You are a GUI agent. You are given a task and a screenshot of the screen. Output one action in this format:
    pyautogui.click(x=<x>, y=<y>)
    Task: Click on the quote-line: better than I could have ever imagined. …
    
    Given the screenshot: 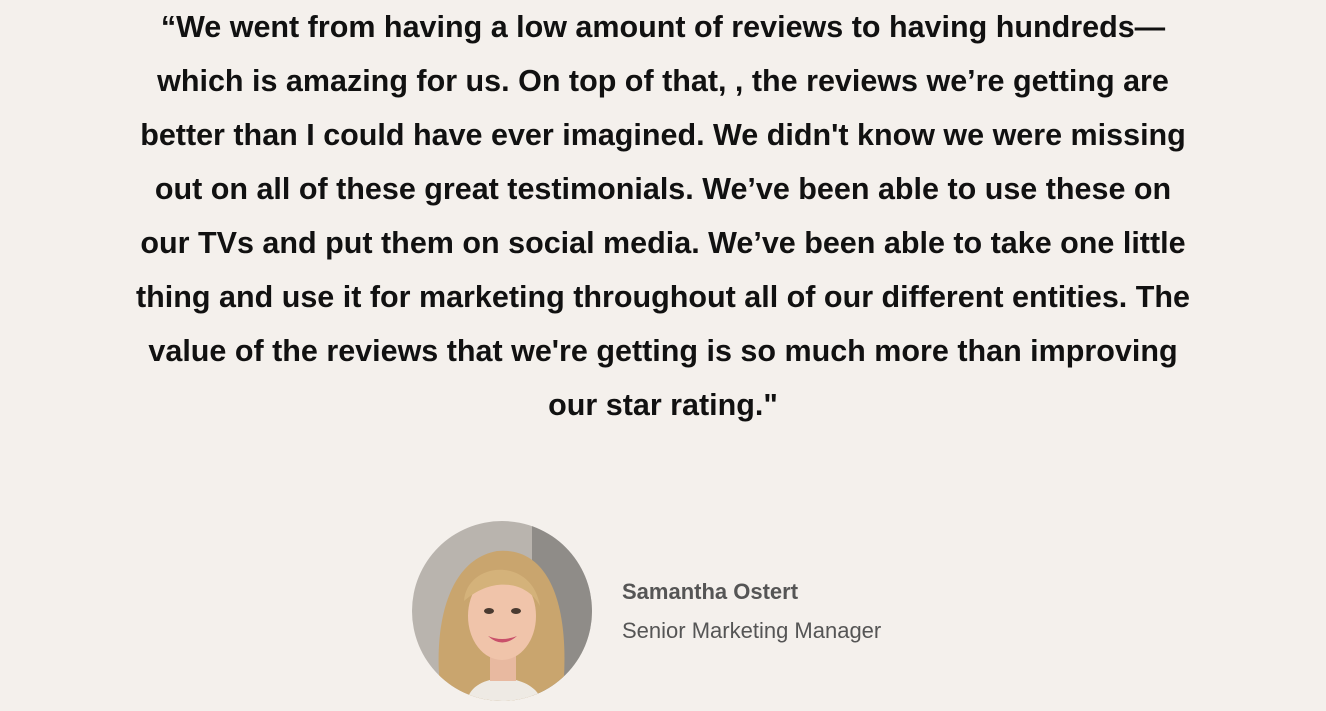 What is the action you would take?
    pyautogui.click(x=663, y=135)
    